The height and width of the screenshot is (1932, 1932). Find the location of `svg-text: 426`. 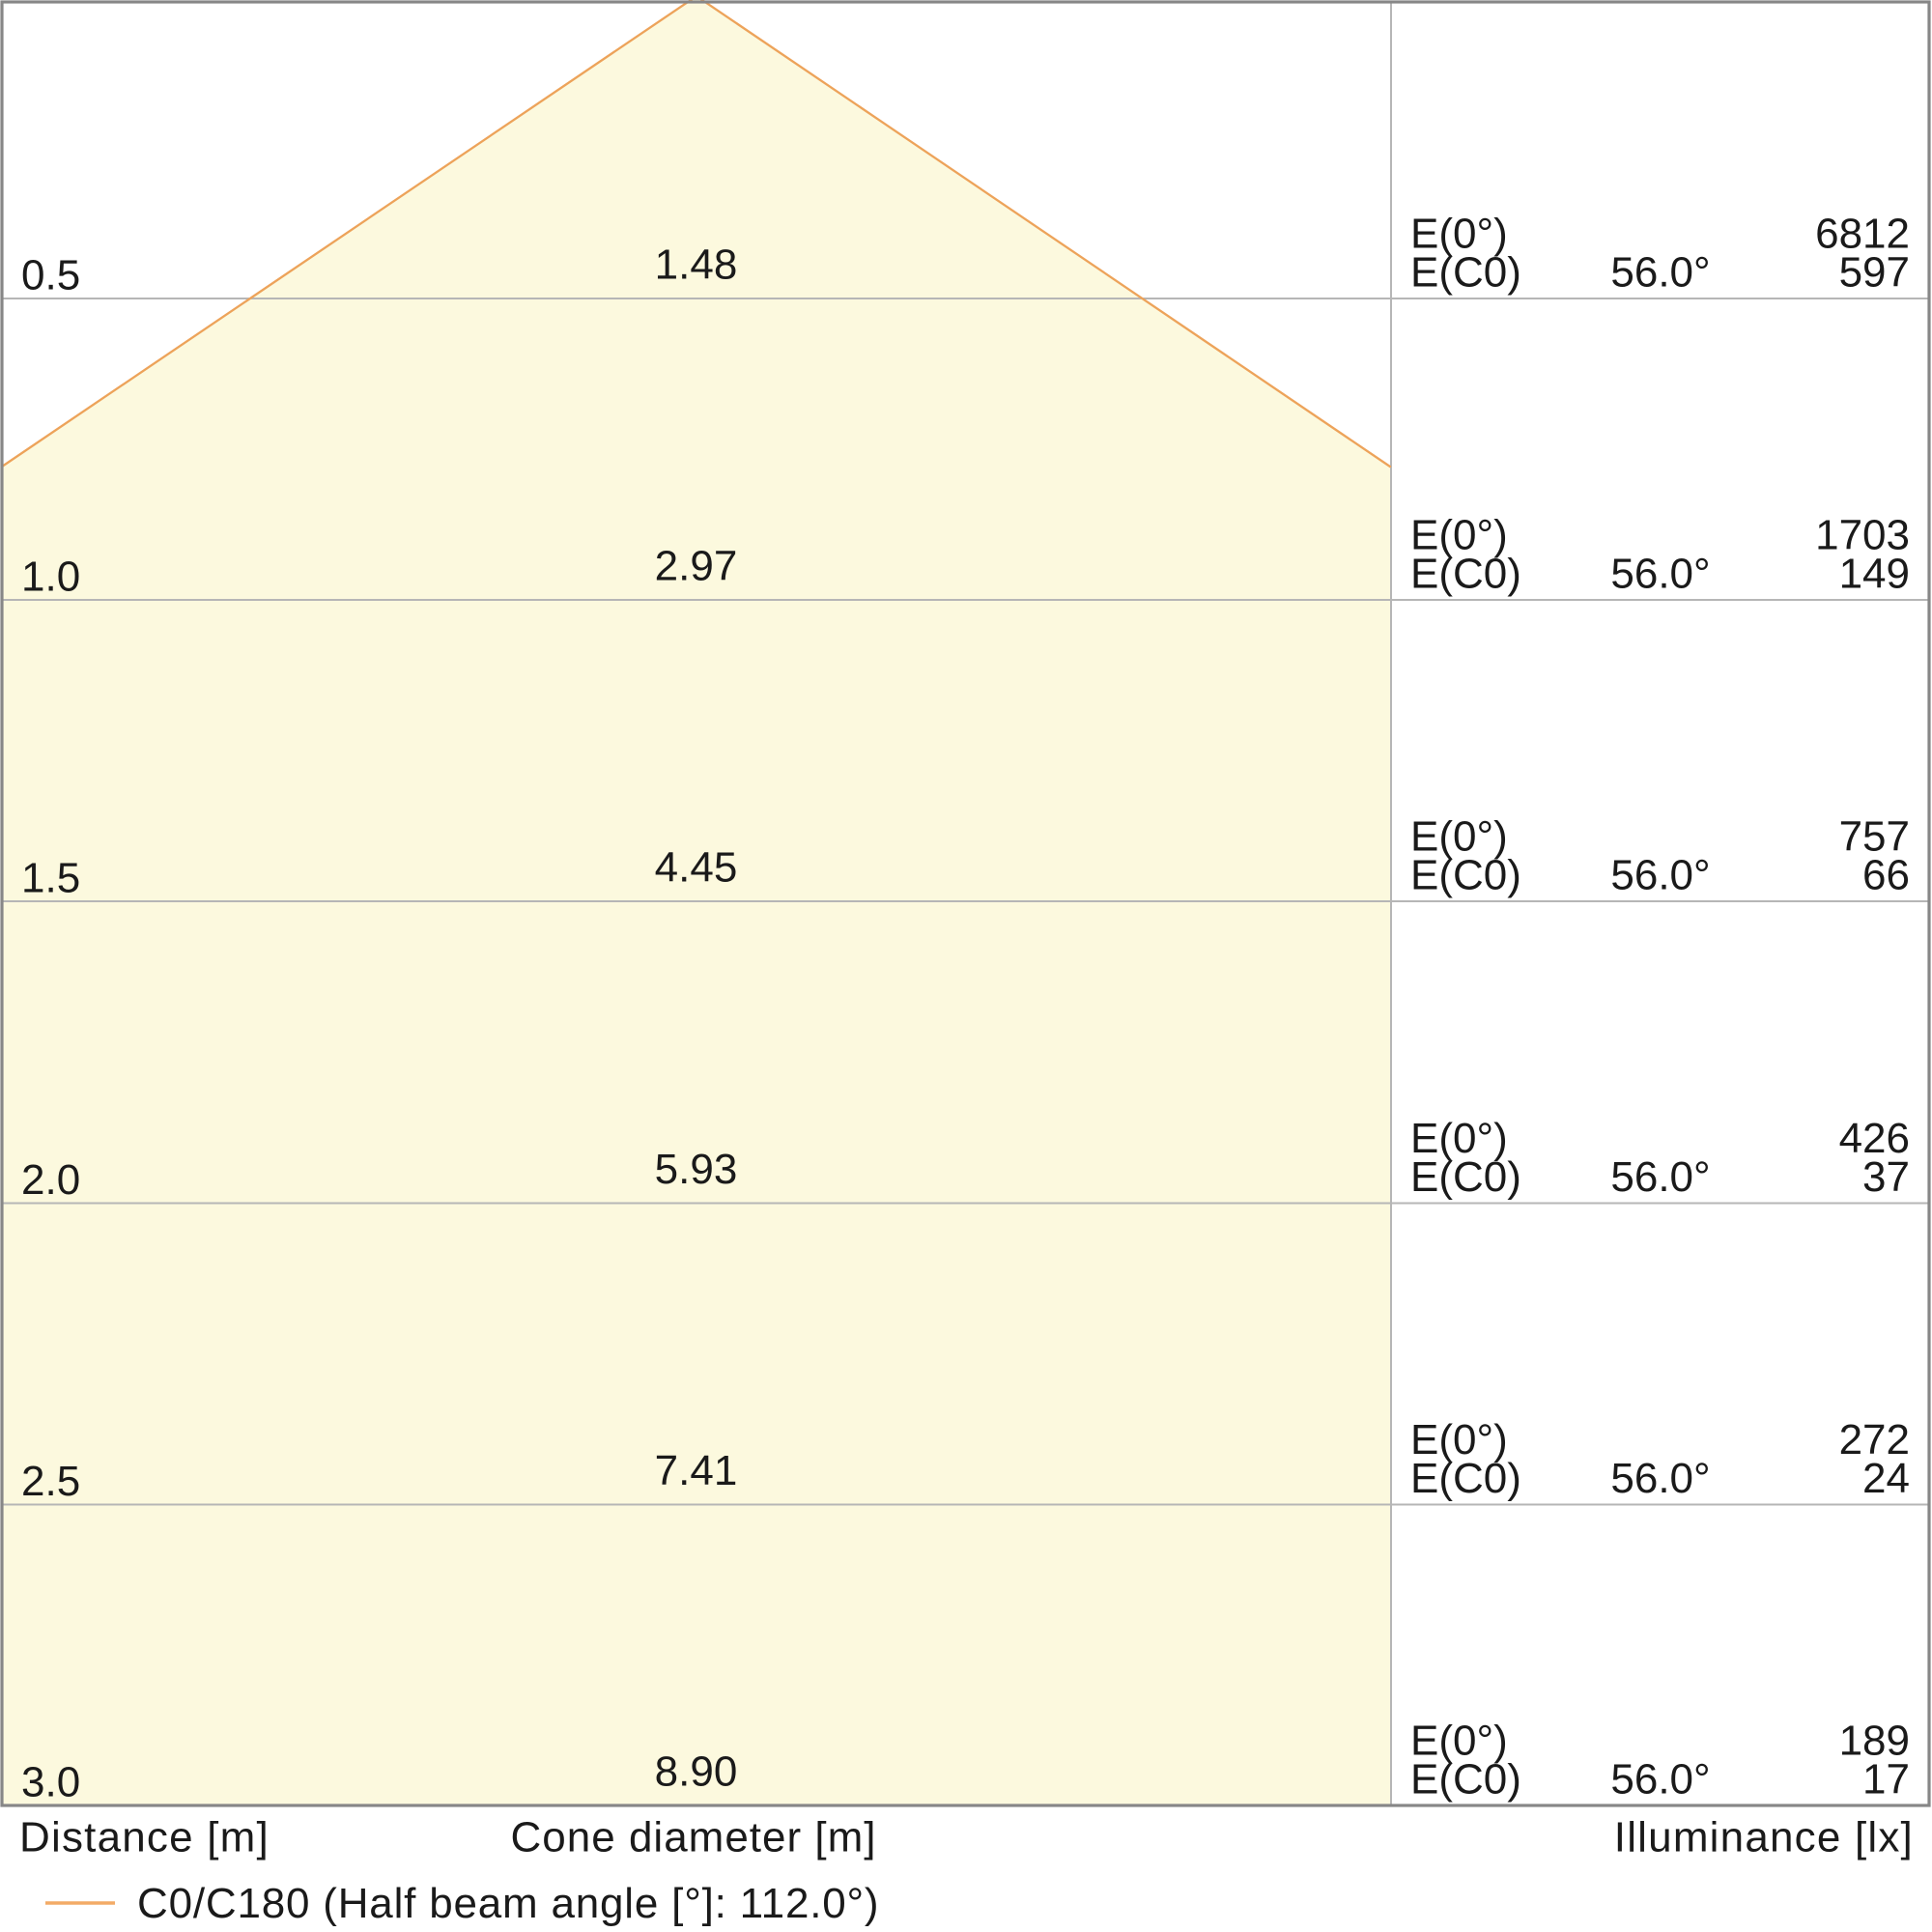

svg-text: 426 is located at coordinates (1874, 1138).